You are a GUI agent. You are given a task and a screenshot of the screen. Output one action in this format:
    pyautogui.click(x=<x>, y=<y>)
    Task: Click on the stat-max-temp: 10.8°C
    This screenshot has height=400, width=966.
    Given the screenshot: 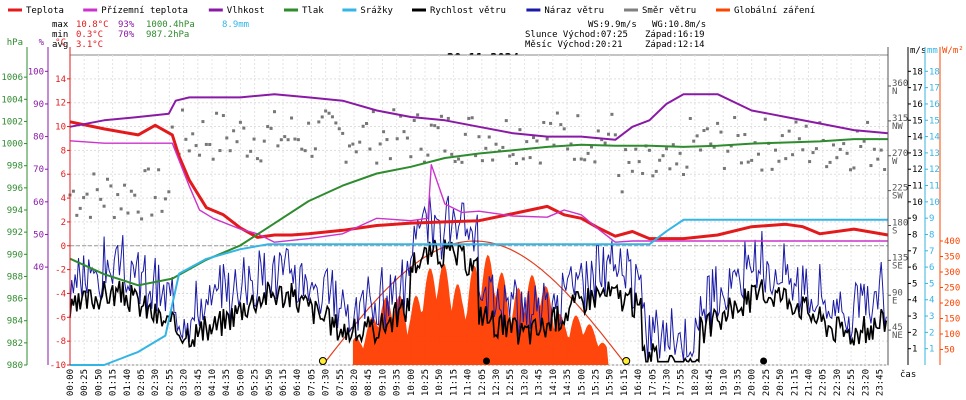 What is the action you would take?
    pyautogui.click(x=92, y=25)
    